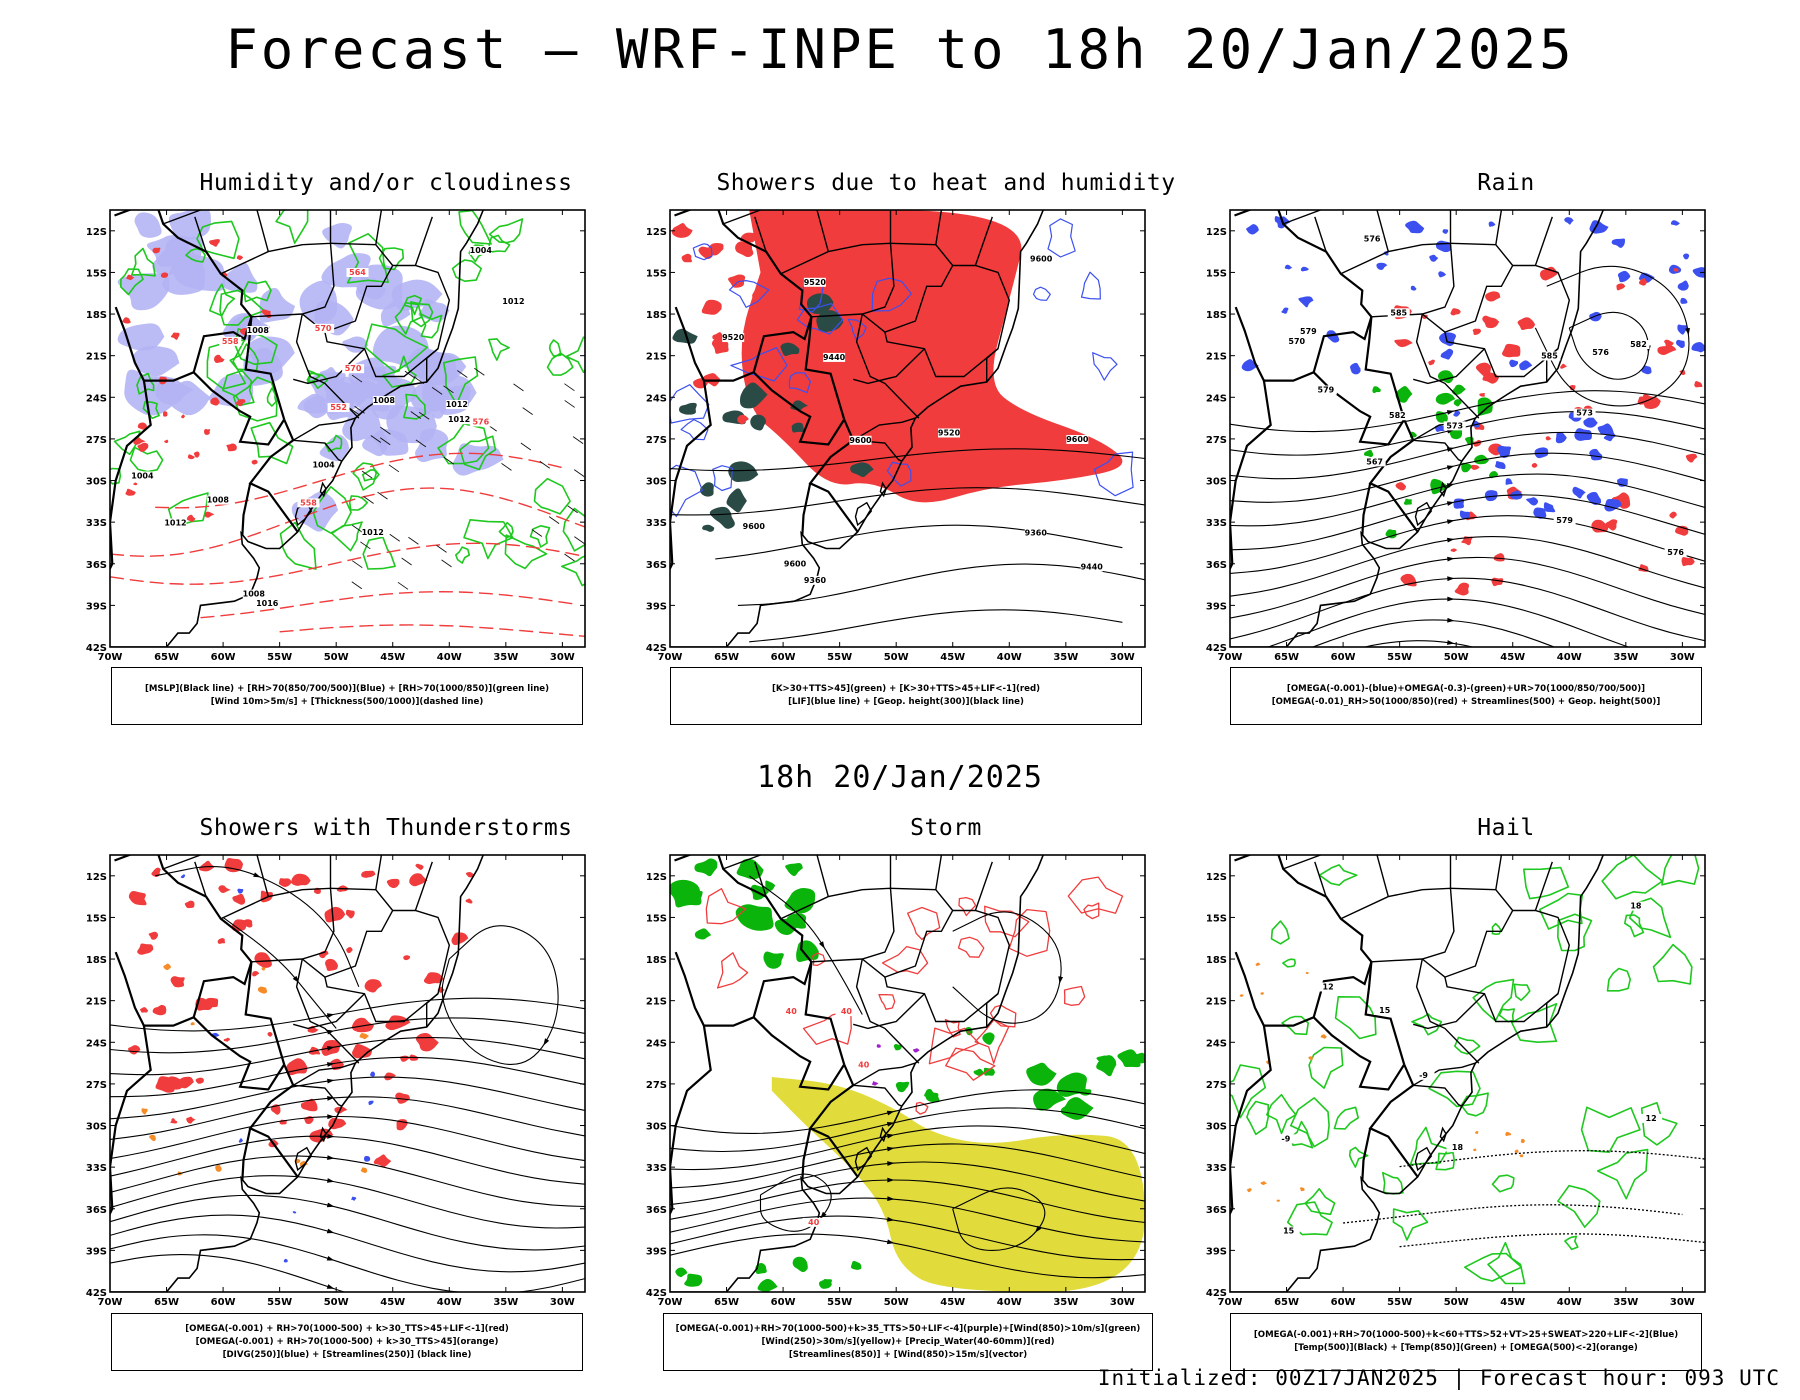 Image resolution: width=1800 pixels, height=1400 pixels. Describe the element at coordinates (656, 482) in the screenshot. I see `lat-label: 30S` at that location.